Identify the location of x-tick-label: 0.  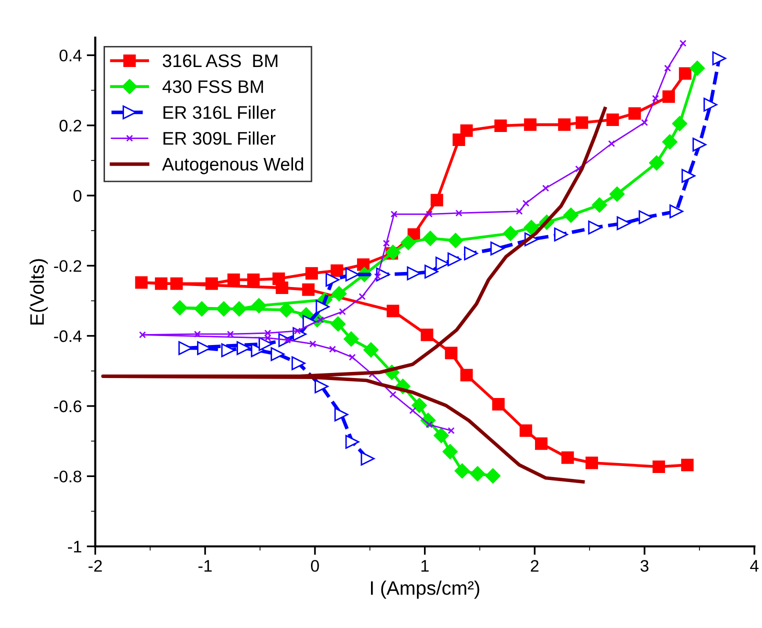
(314, 566).